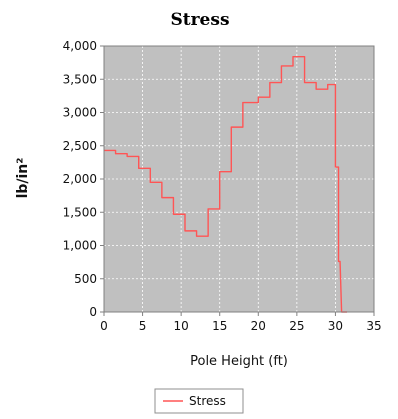  What do you see at coordinates (80, 246) in the screenshot?
I see `y-tick-label-2: 1,000` at bounding box center [80, 246].